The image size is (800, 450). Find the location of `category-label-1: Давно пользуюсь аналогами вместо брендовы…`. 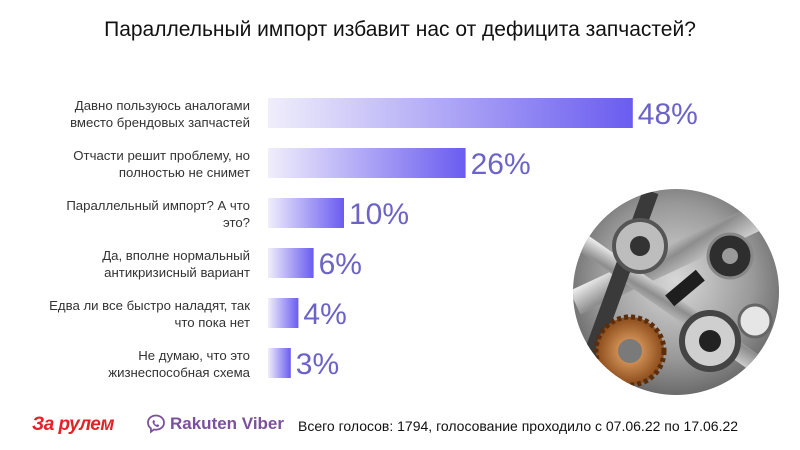

category-label-1: Давно пользуюсь аналогами вместо брендовы… is located at coordinates (160, 114).